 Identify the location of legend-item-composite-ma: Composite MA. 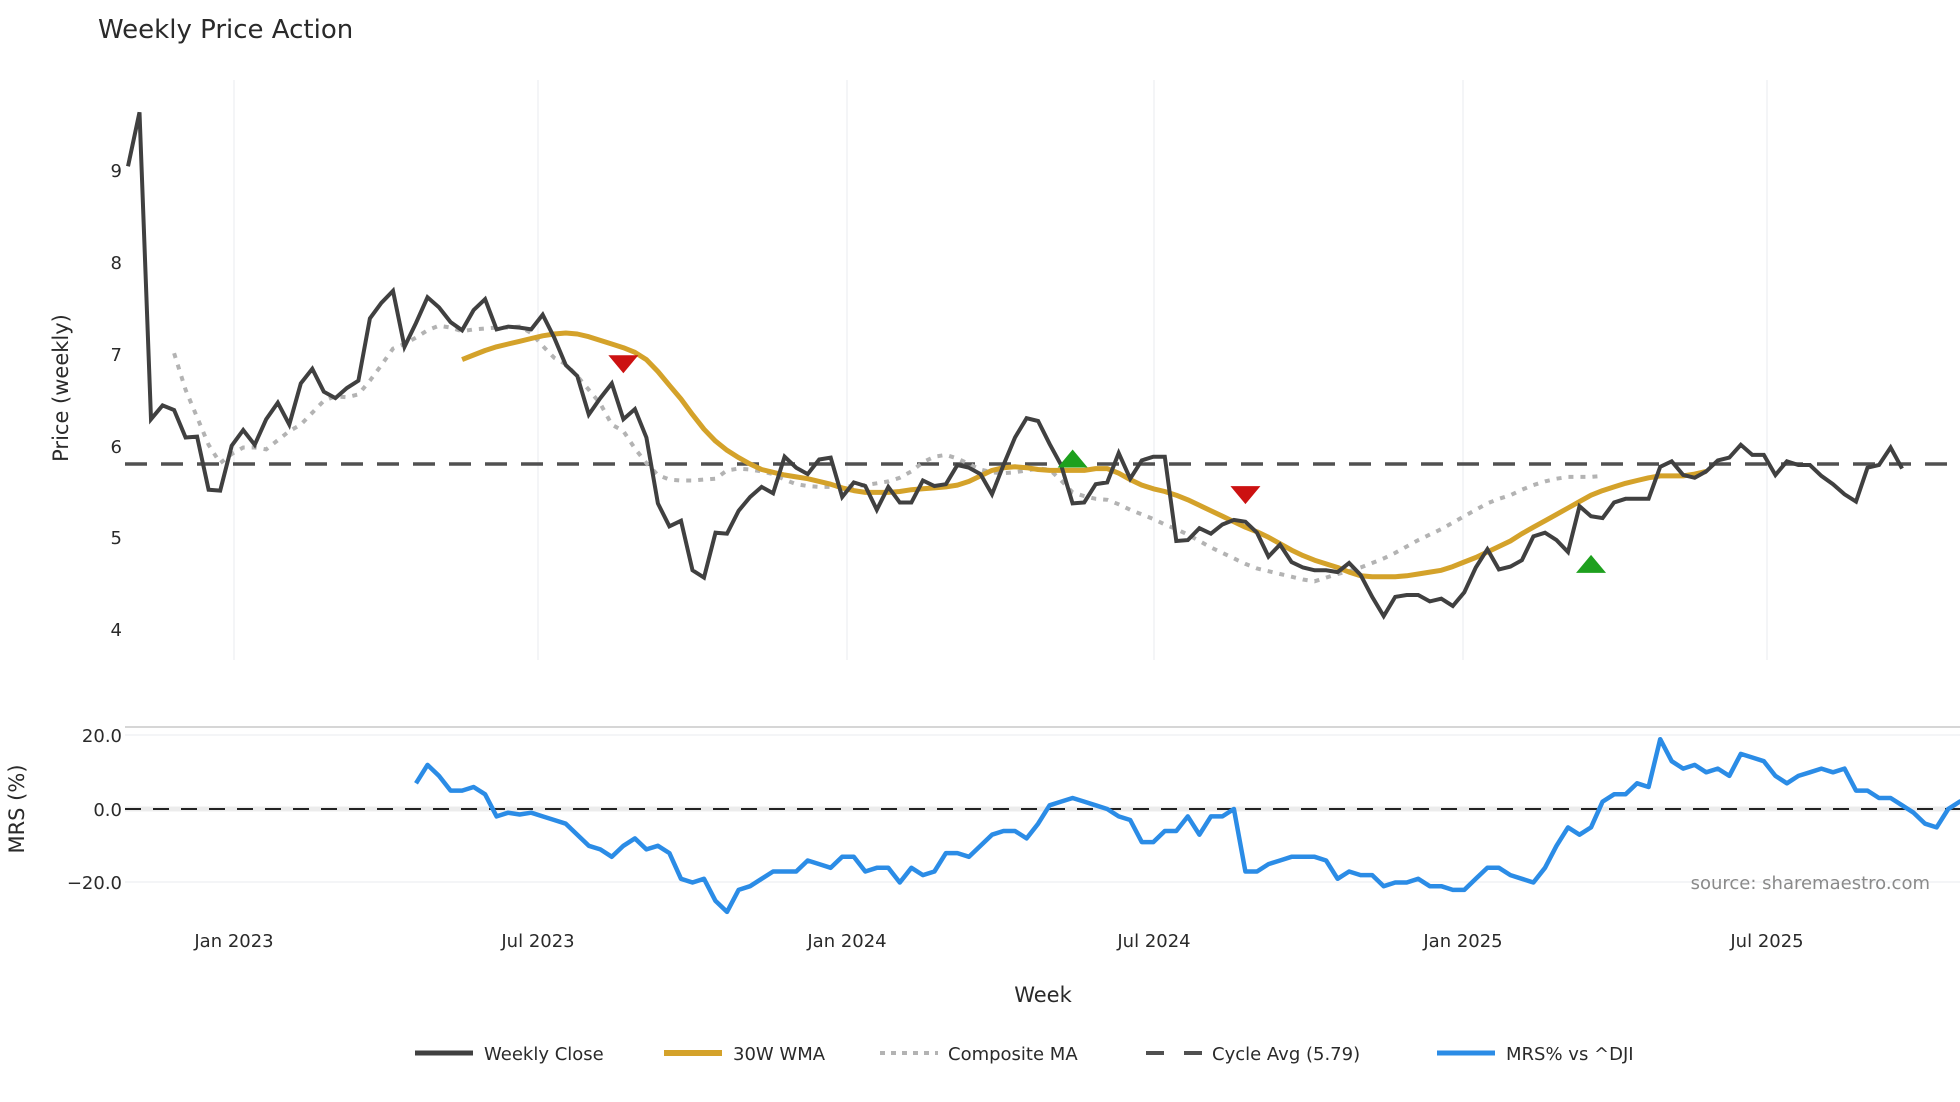
(979, 1054).